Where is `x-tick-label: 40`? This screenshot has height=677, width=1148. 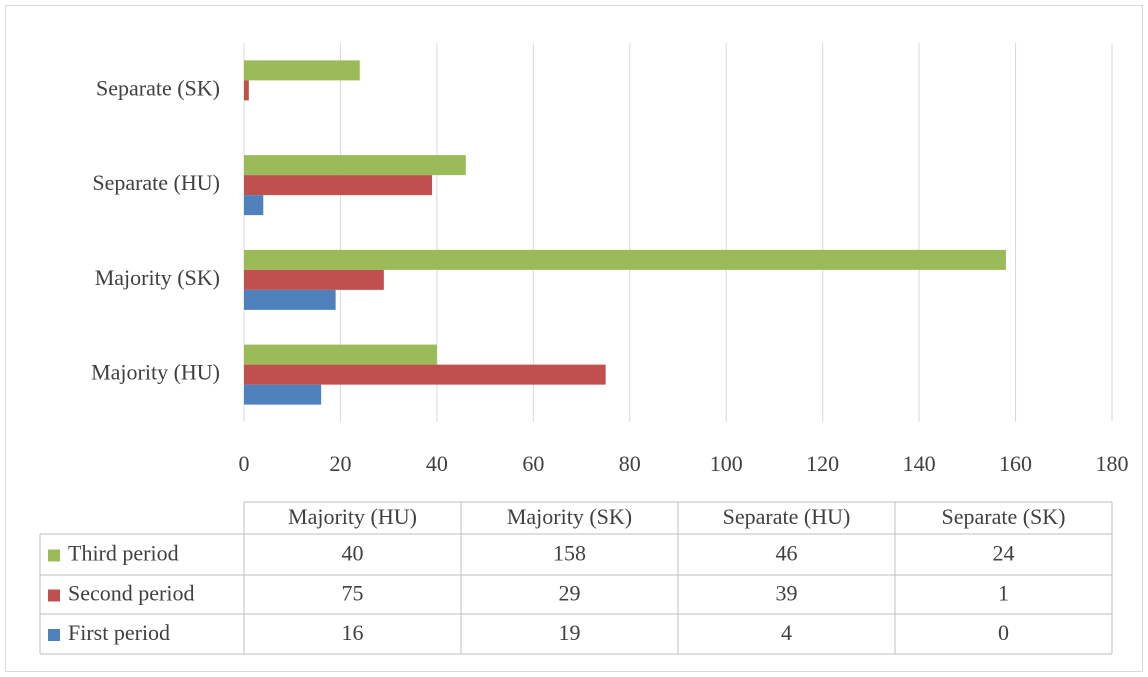
x-tick-label: 40 is located at coordinates (437, 463).